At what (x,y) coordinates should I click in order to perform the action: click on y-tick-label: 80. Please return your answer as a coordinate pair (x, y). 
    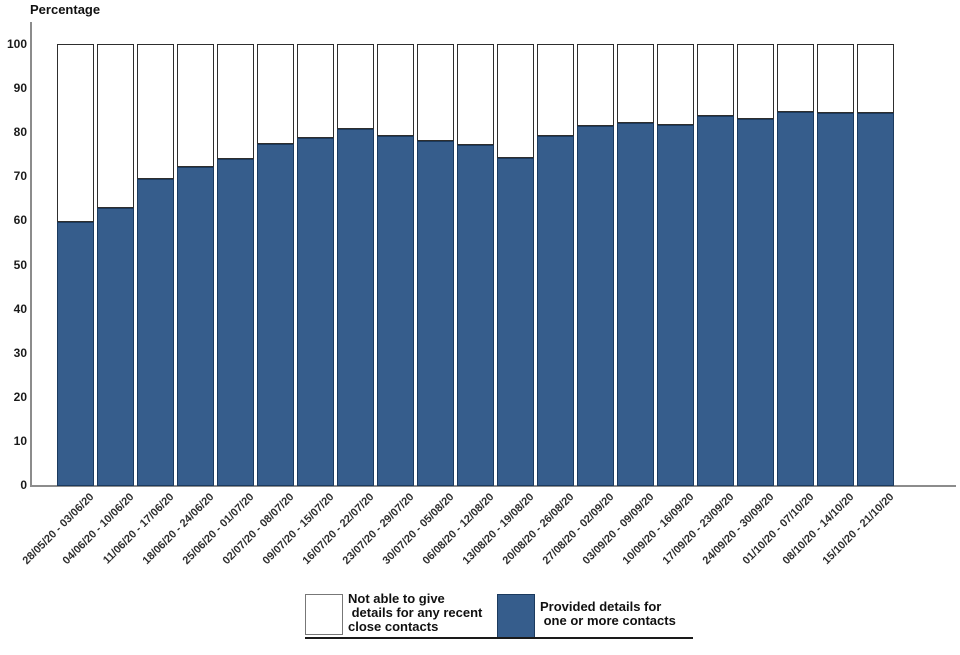
    Looking at the image, I should click on (20, 132).